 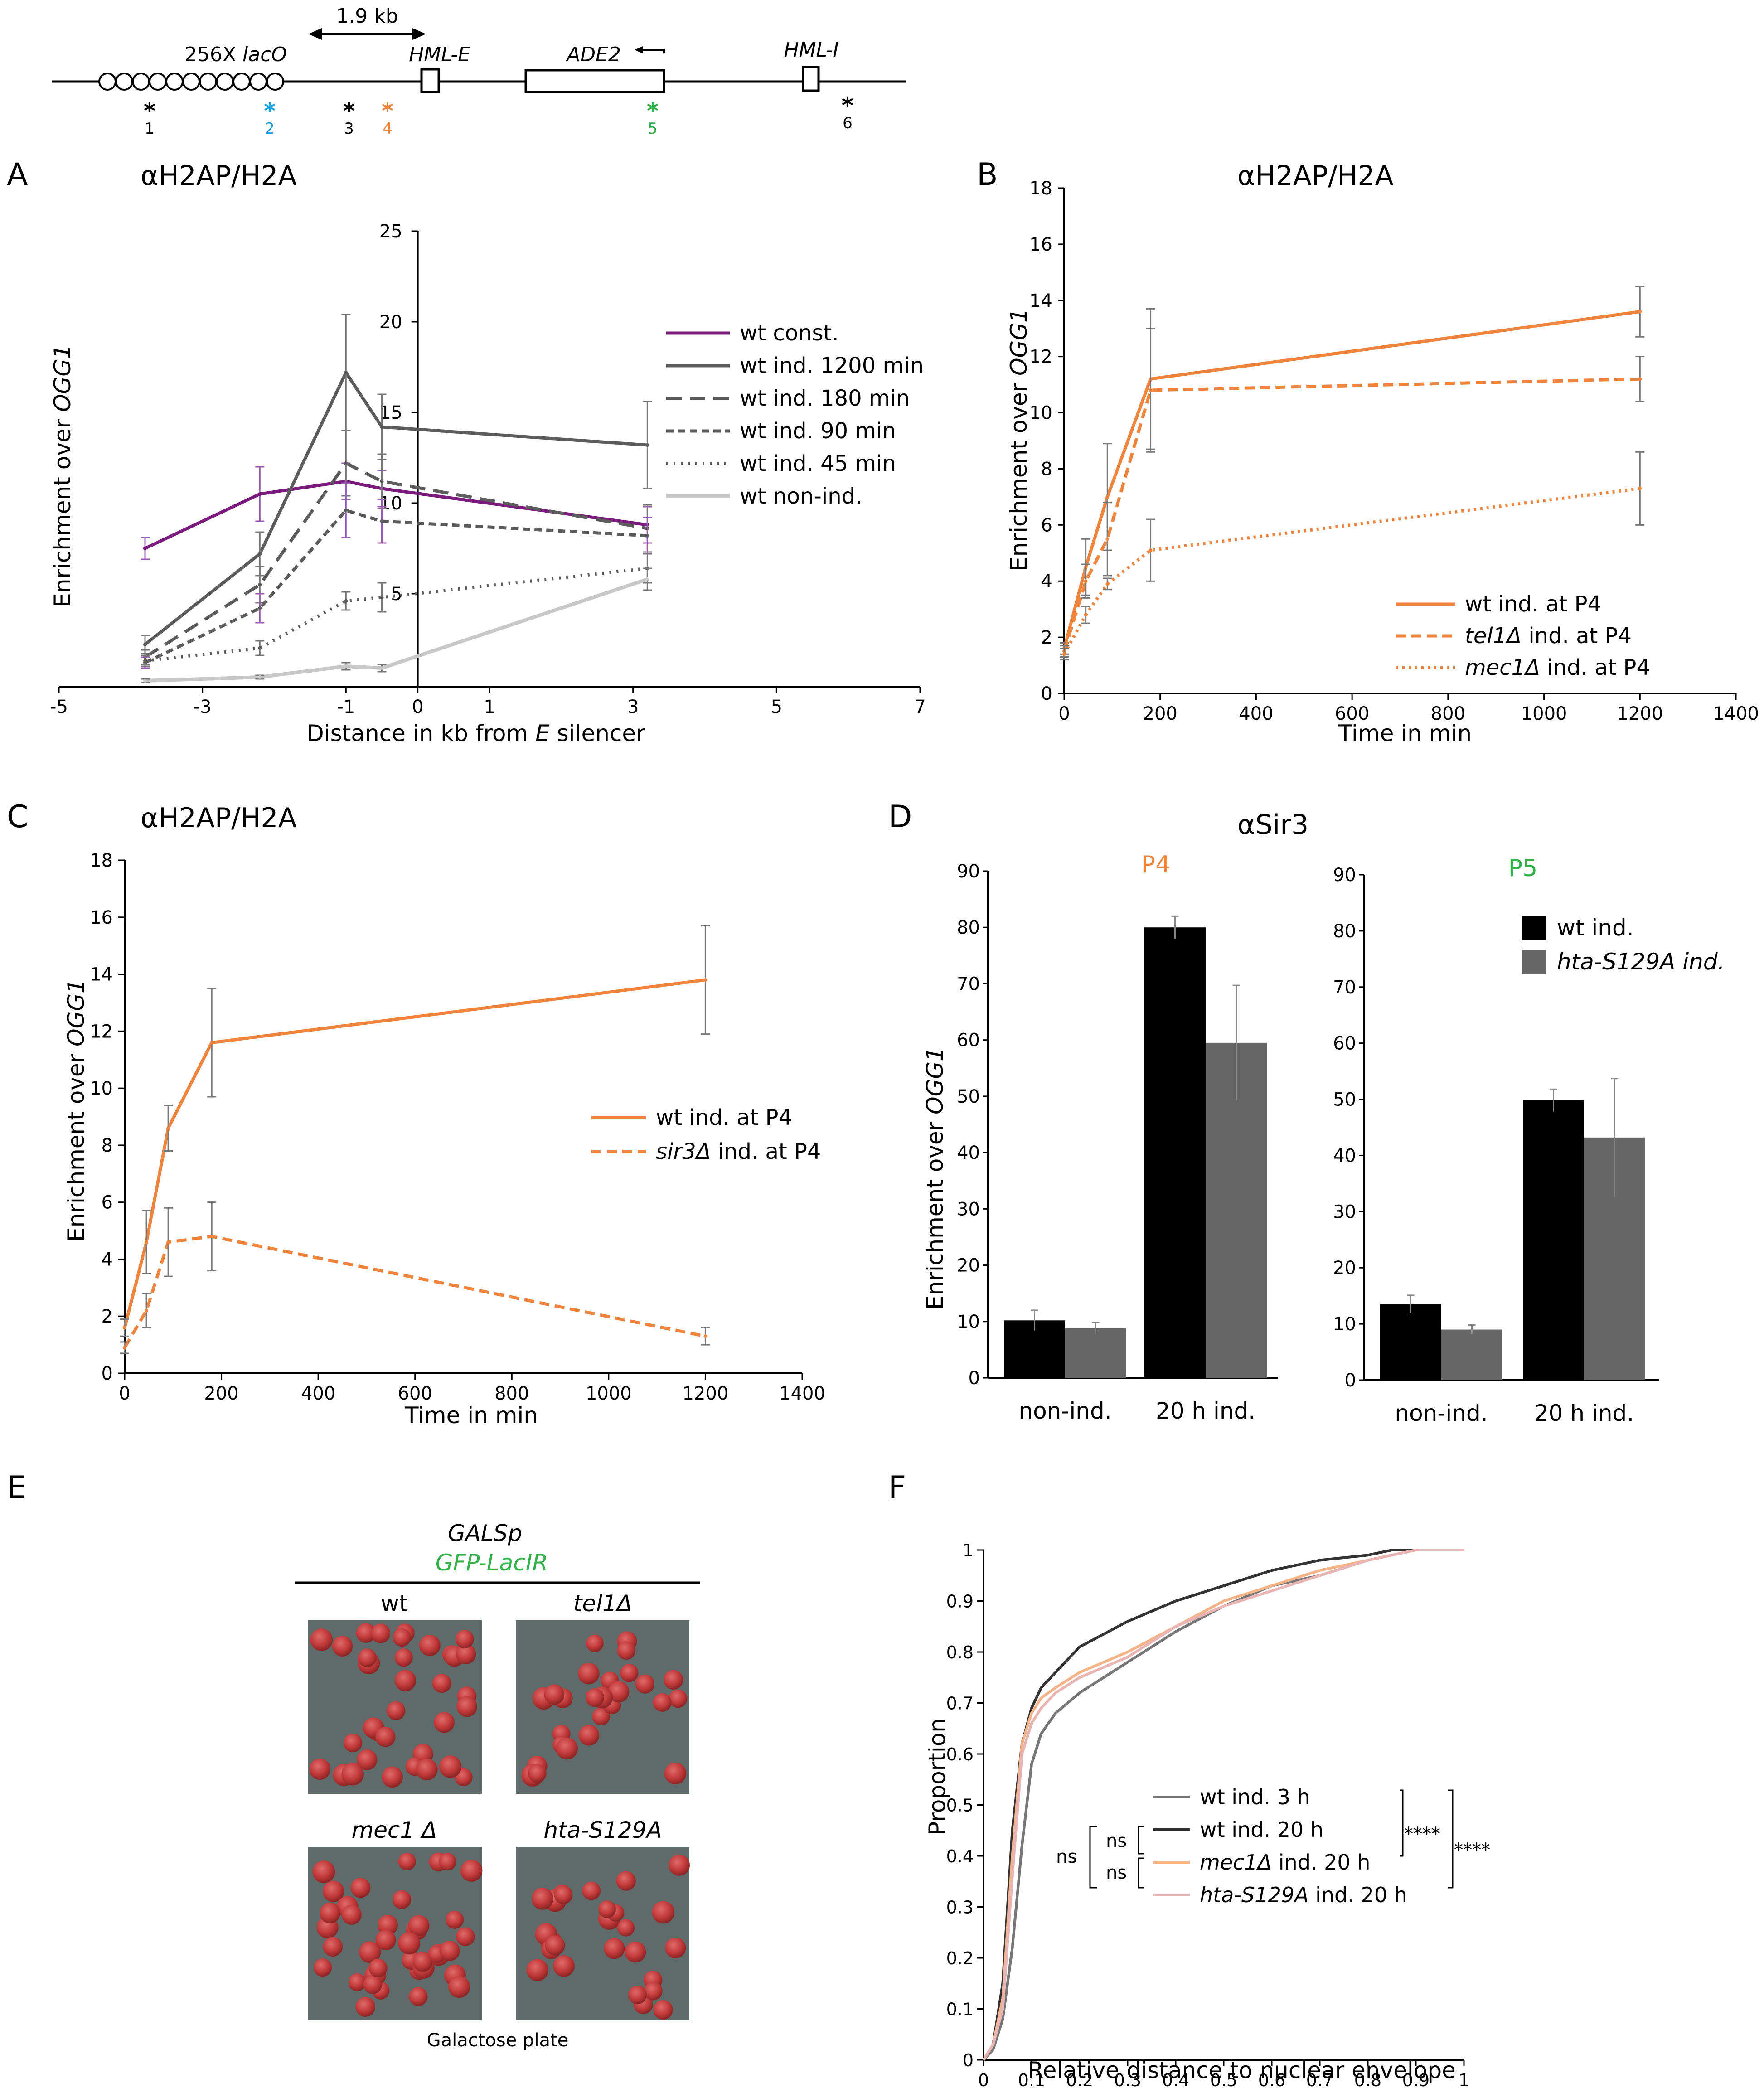 What do you see at coordinates (1344, 931) in the screenshot?
I see `d-y-tick-label: 80` at bounding box center [1344, 931].